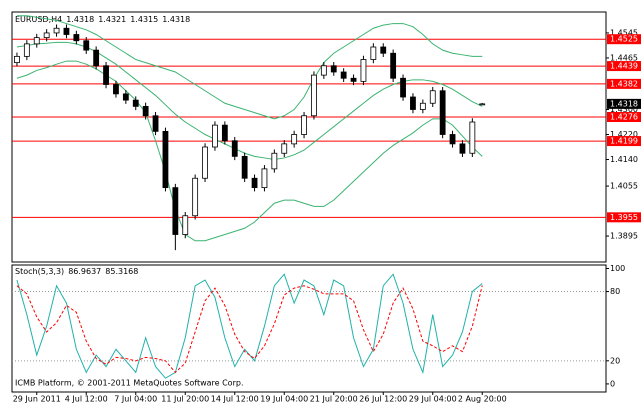  I want to click on y-tick-label: 20, so click(615, 360).